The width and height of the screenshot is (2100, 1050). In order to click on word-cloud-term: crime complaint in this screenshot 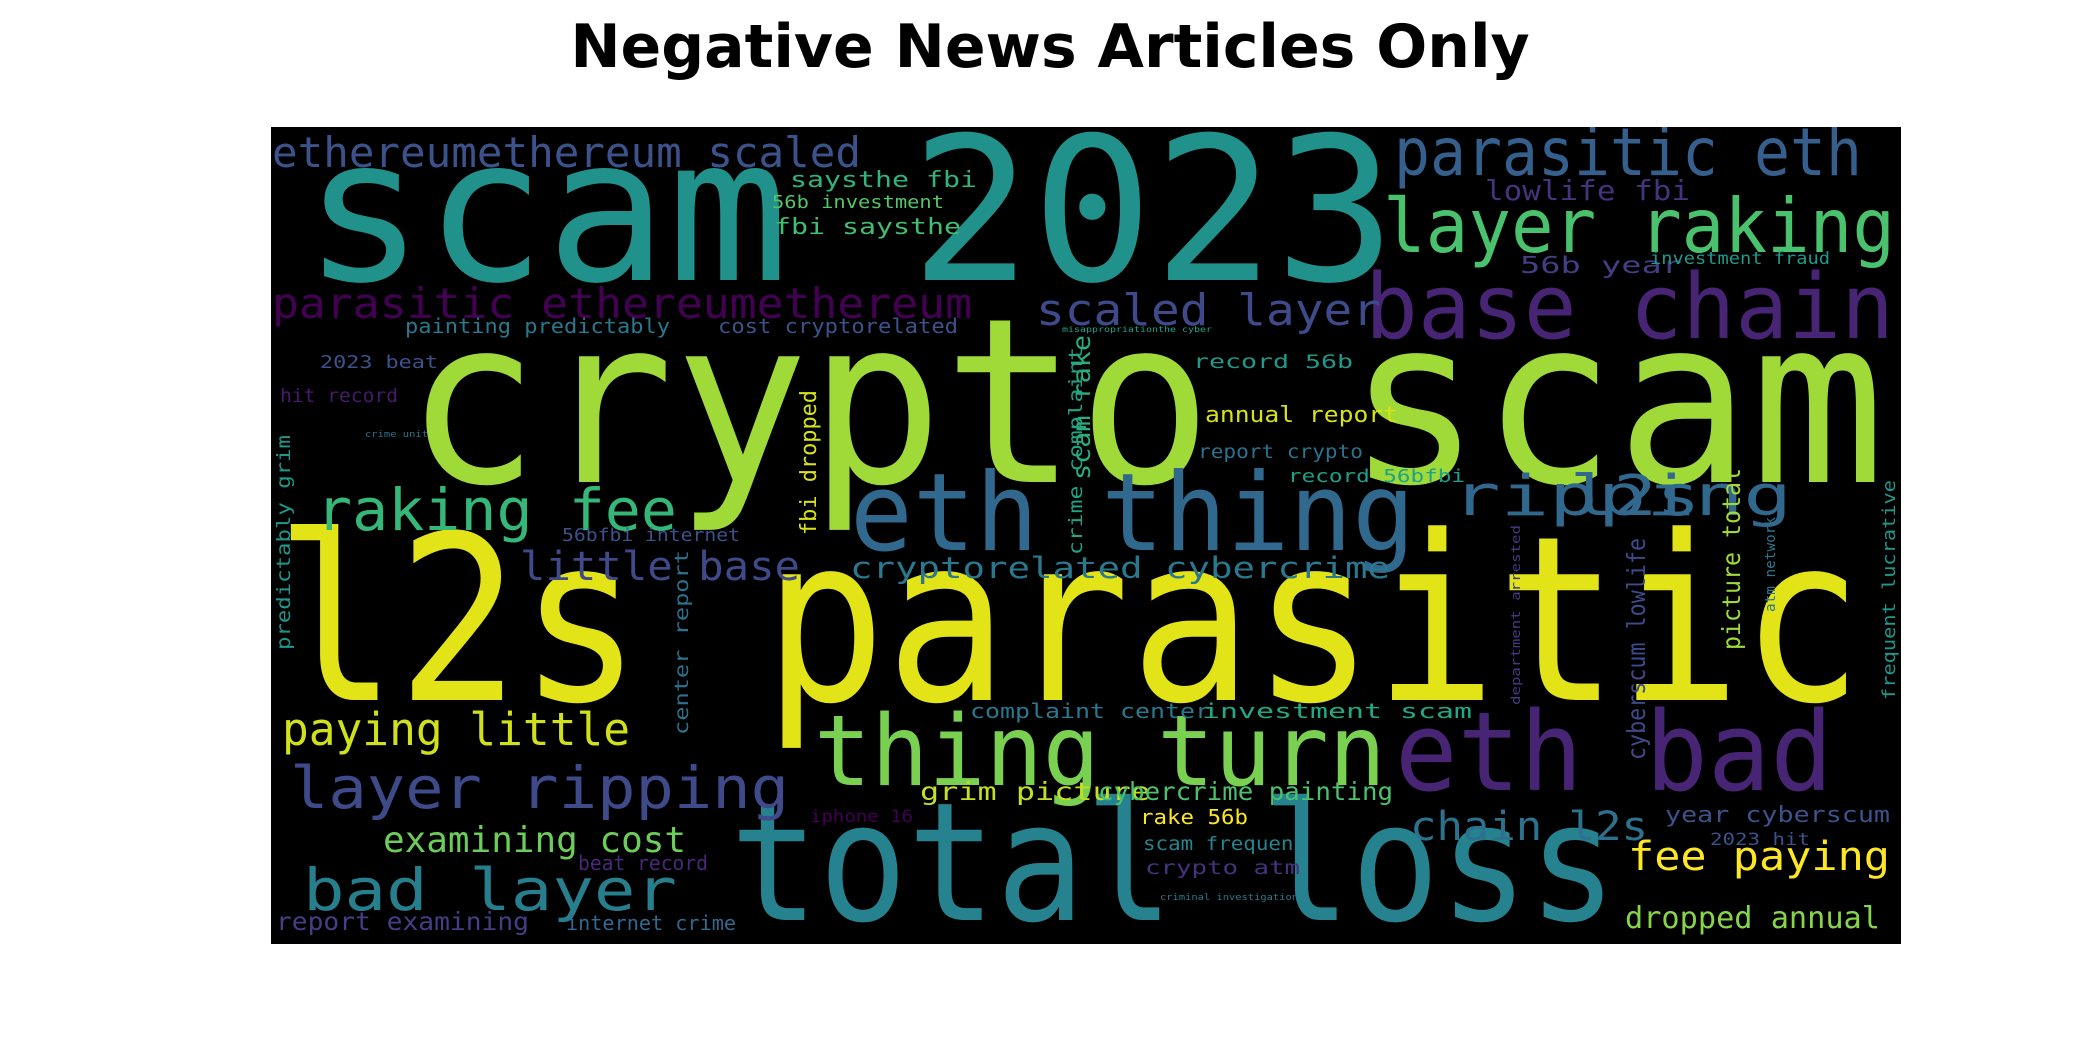, I will do `click(1076, 451)`.